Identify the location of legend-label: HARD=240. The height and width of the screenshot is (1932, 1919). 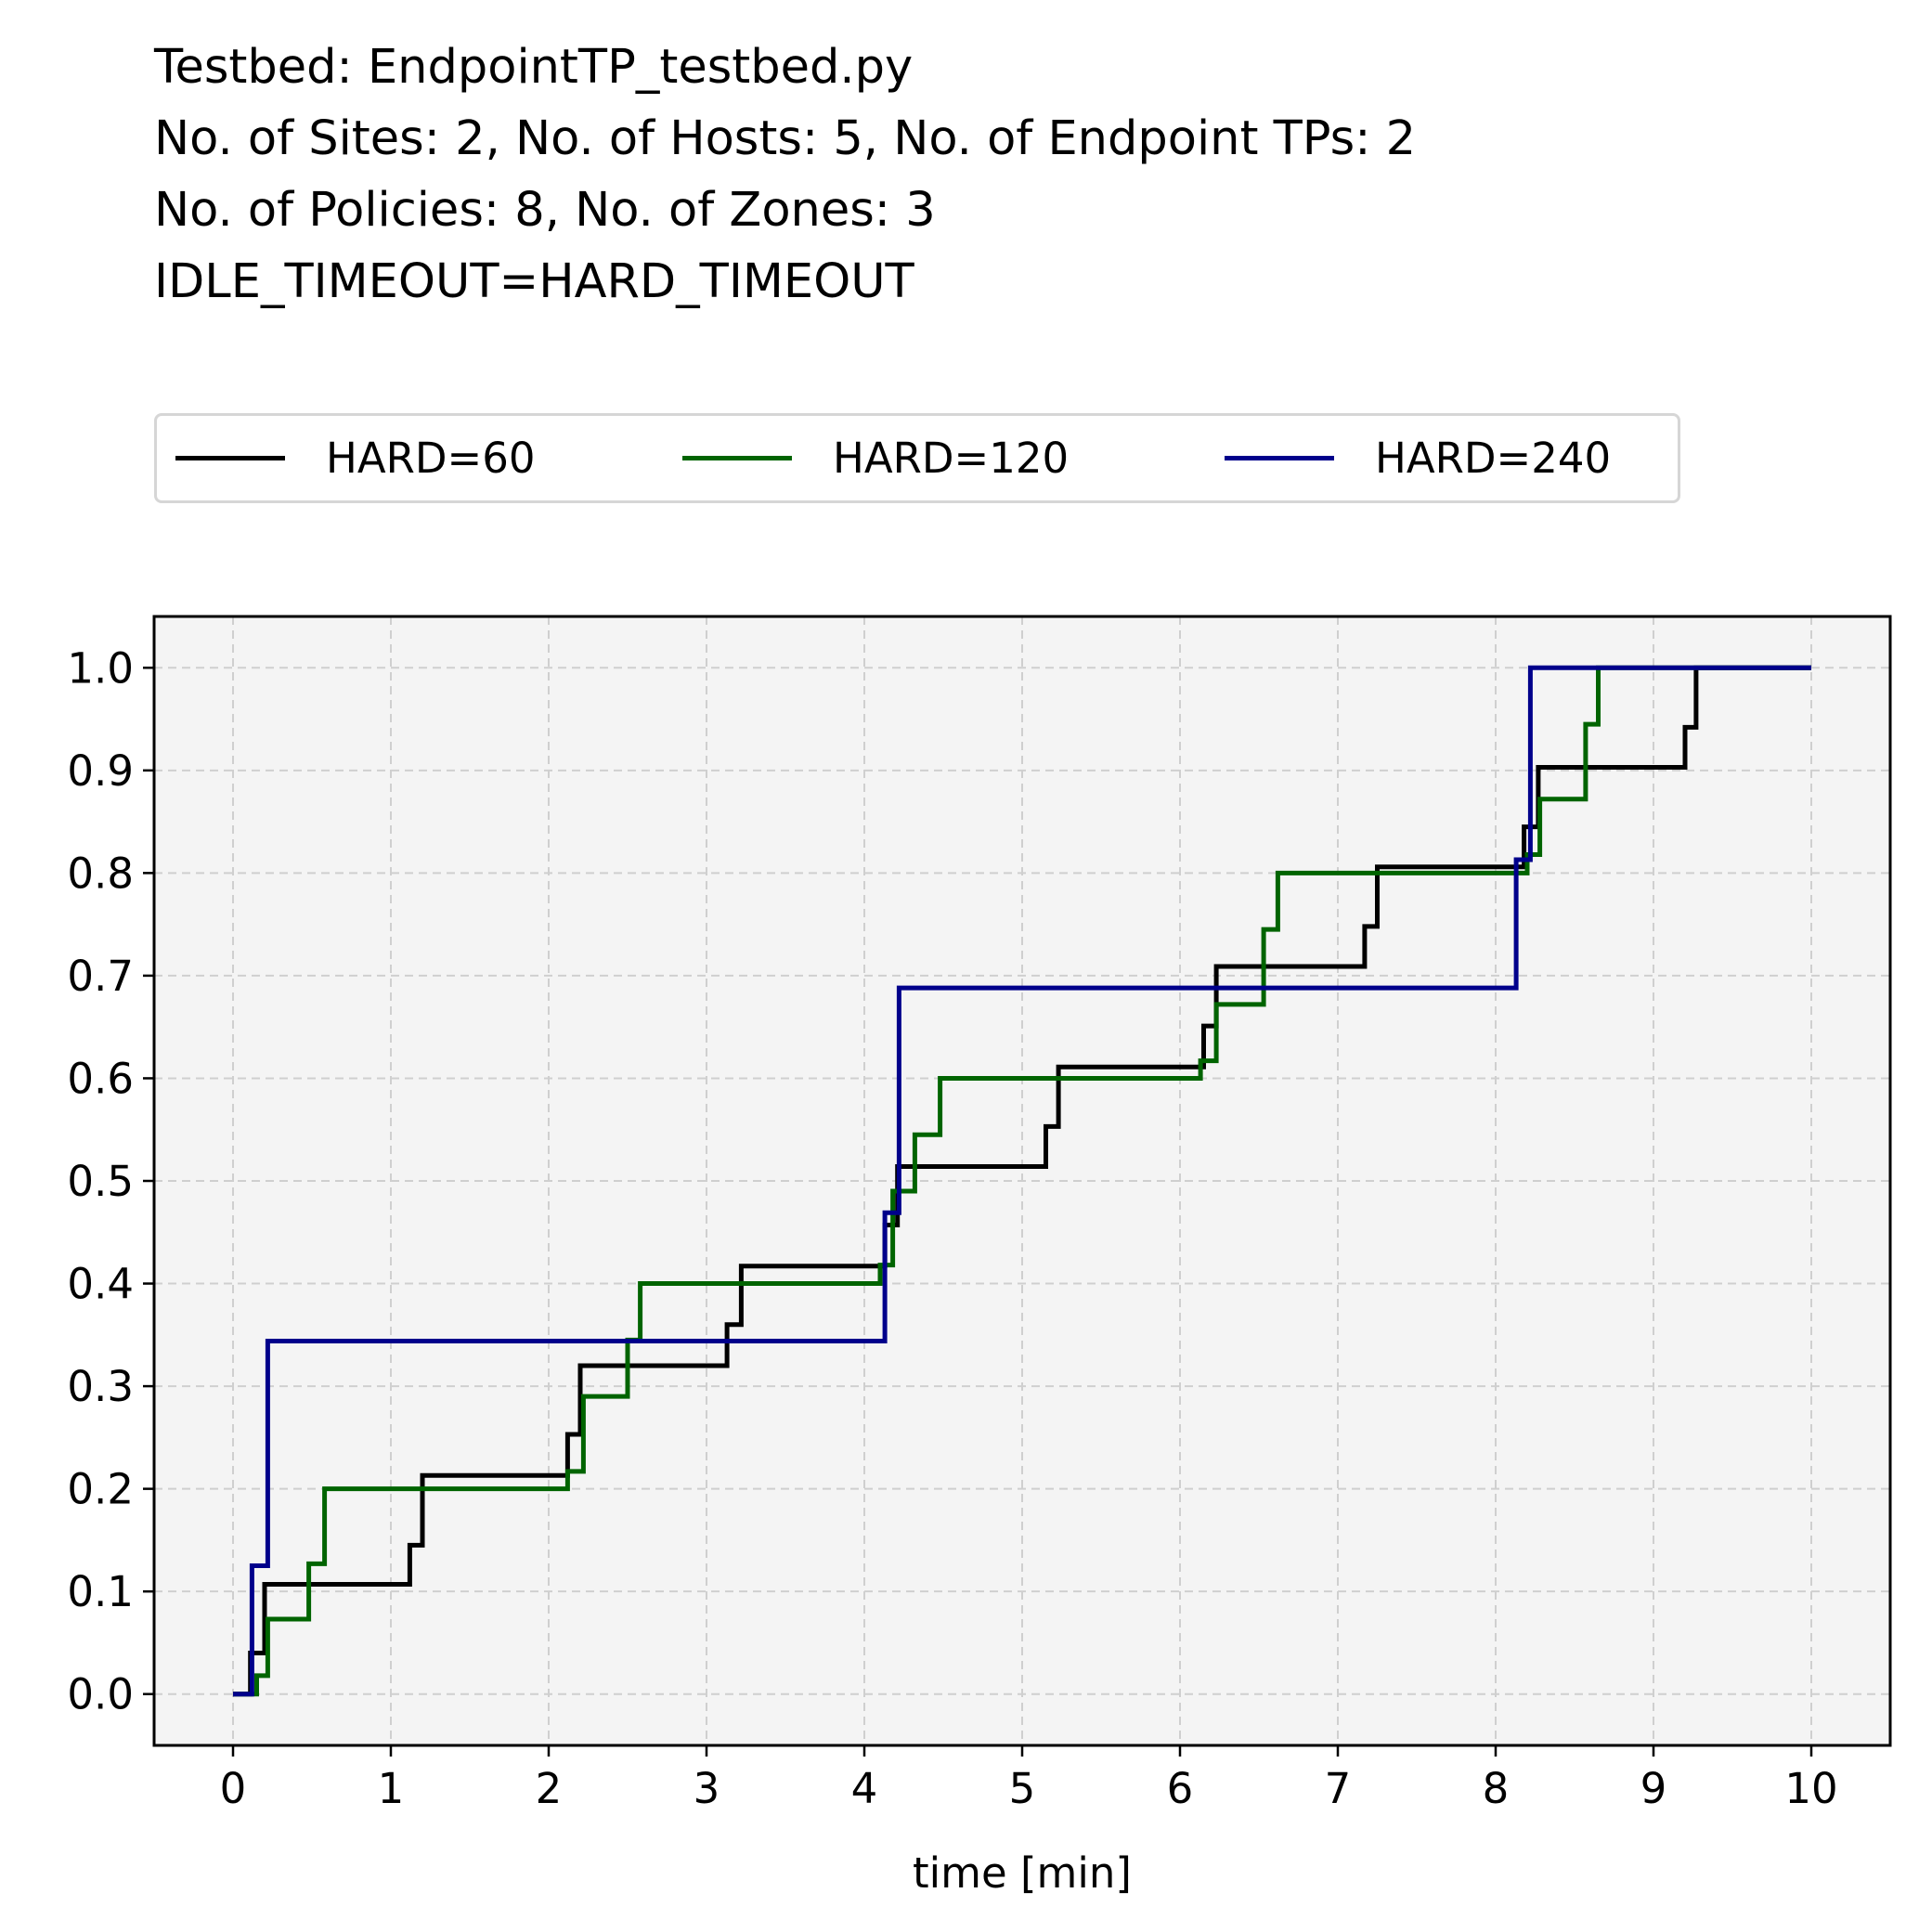
(1493, 458).